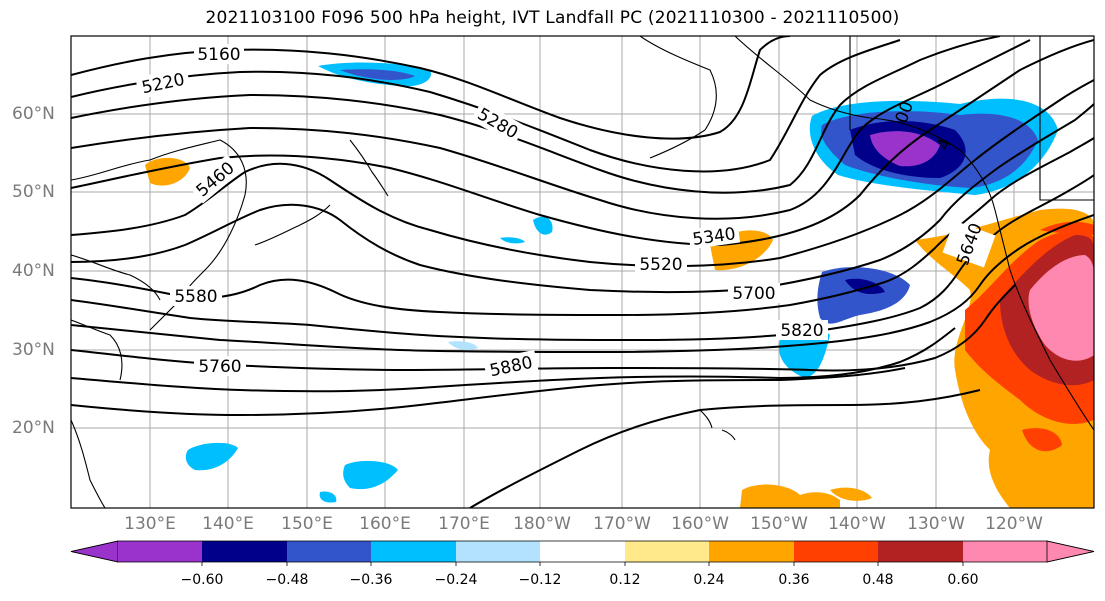 This screenshot has height=601, width=1105. What do you see at coordinates (219, 367) in the screenshot?
I see `contour-label-5760: 5760` at bounding box center [219, 367].